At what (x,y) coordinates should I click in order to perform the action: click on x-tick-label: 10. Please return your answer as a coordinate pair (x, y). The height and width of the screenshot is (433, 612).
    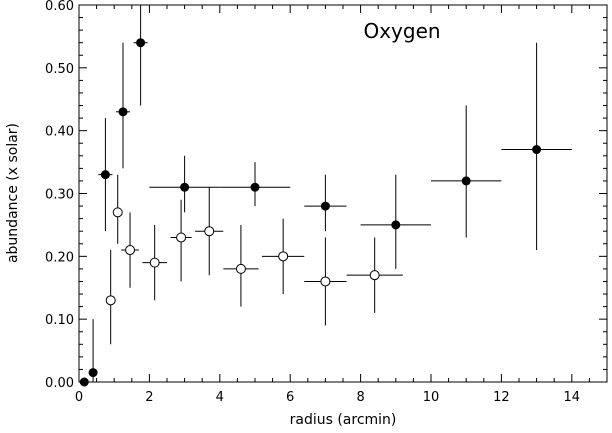
    Looking at the image, I should click on (431, 397).